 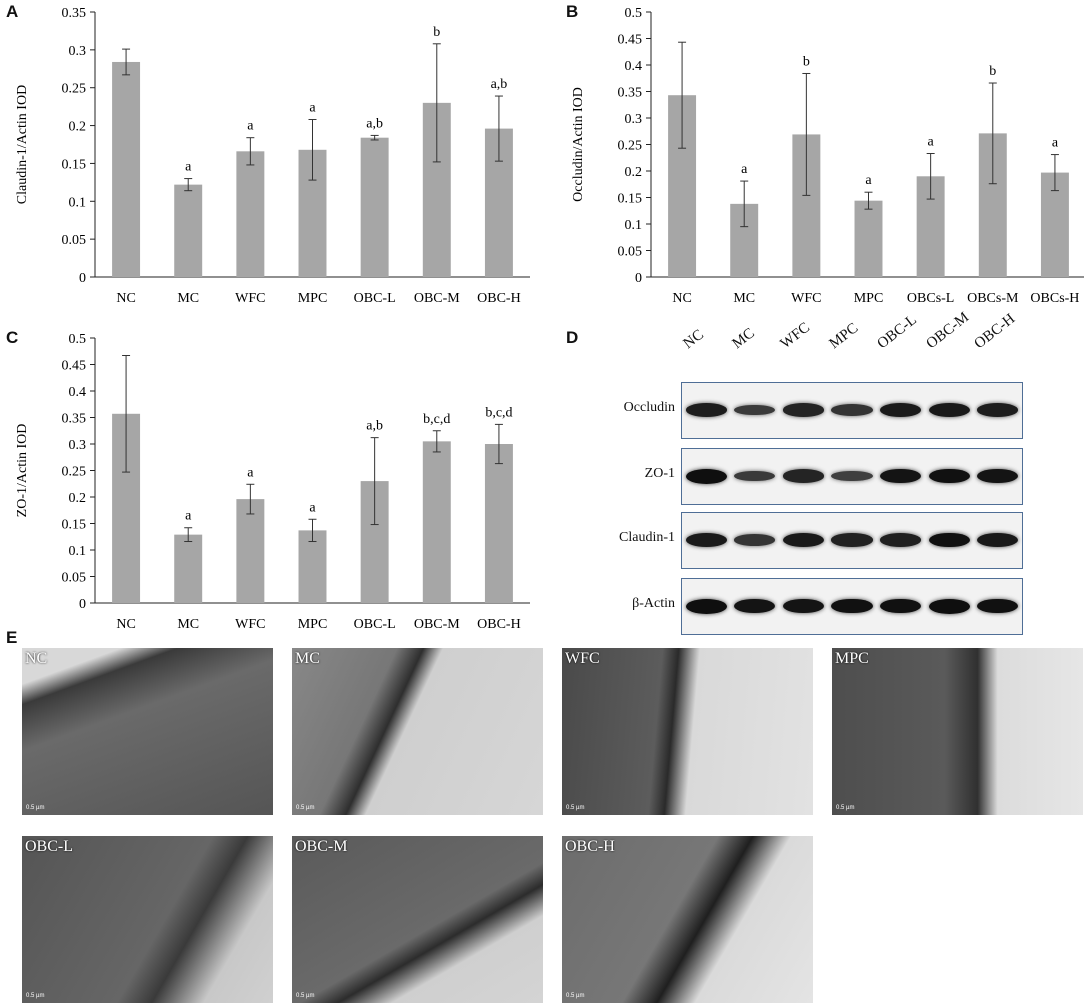 What do you see at coordinates (630, 40) in the screenshot?
I see `y-tick-label: 0.45` at bounding box center [630, 40].